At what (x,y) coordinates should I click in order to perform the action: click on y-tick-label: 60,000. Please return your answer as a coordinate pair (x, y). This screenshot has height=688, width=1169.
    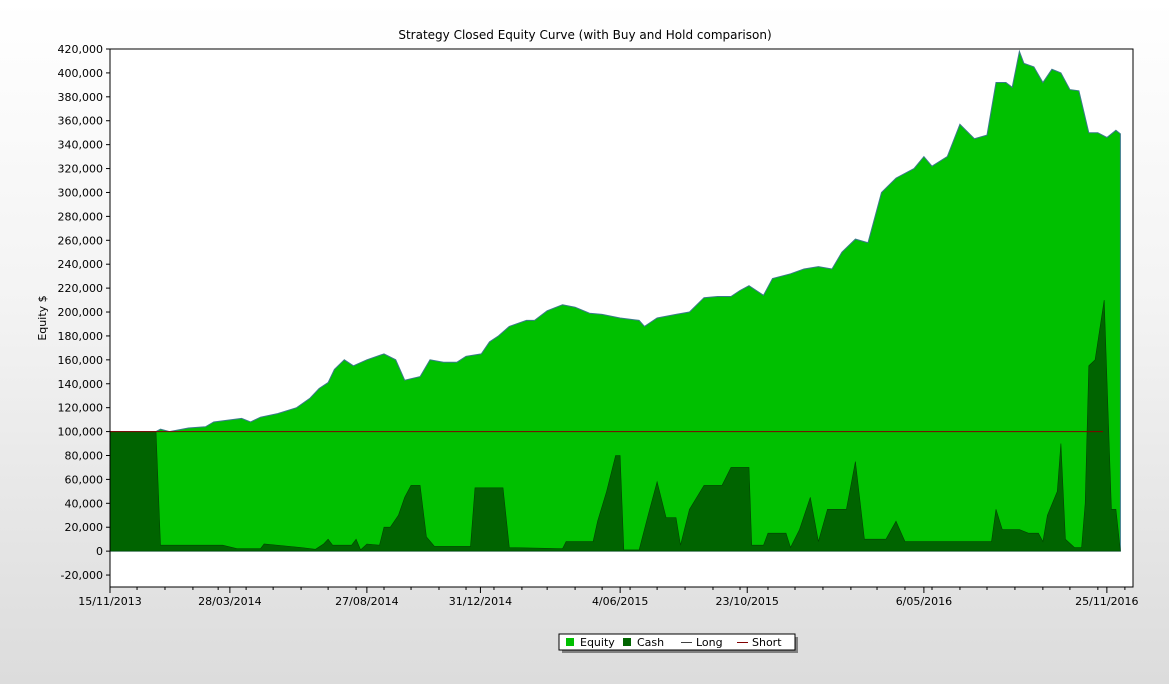
    Looking at the image, I should click on (84, 479).